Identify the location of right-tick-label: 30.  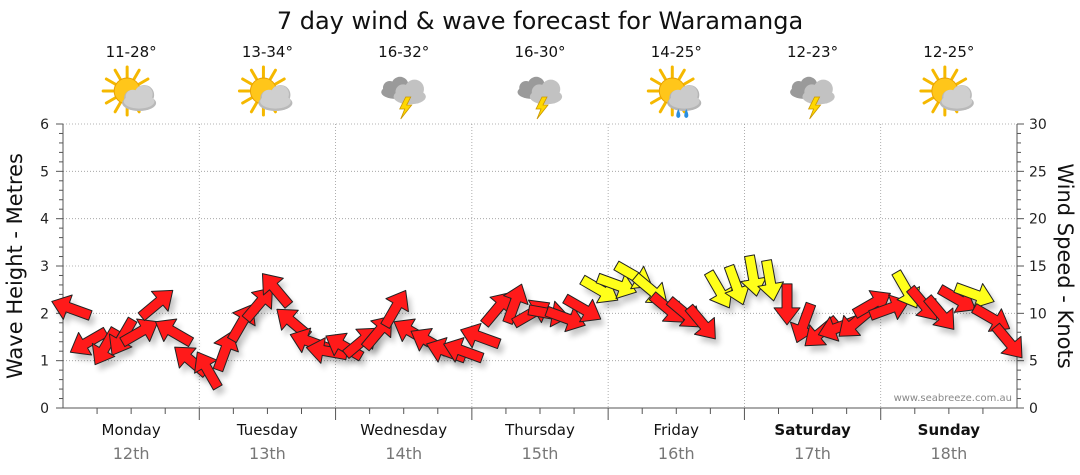
(1038, 125).